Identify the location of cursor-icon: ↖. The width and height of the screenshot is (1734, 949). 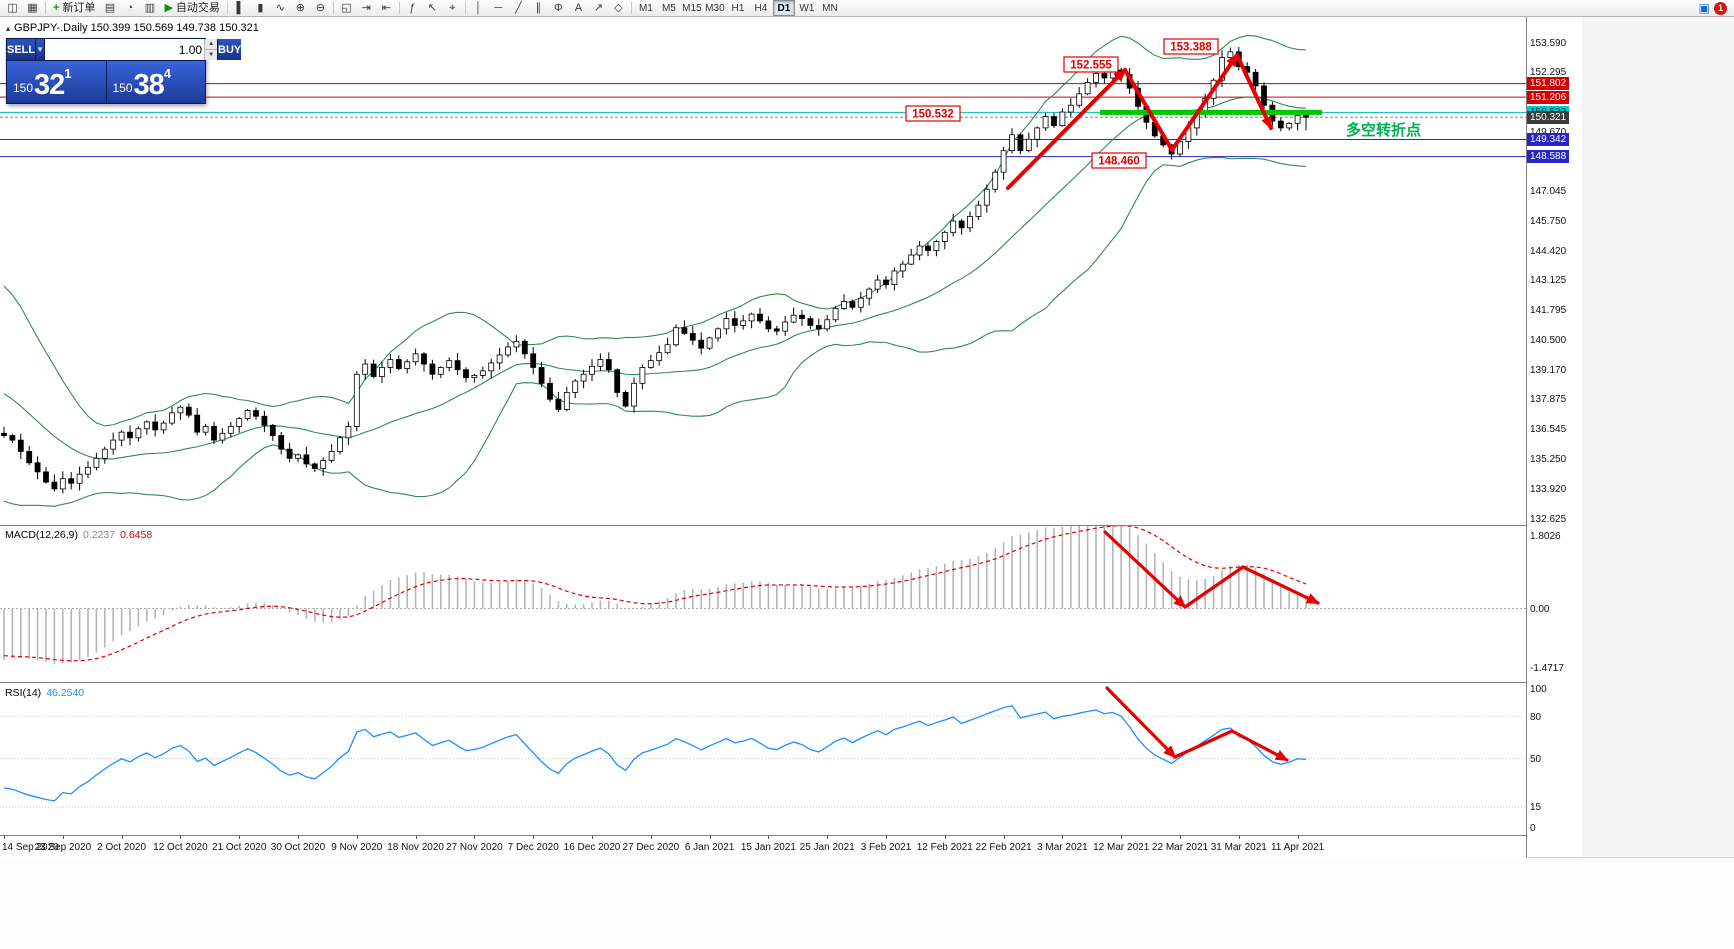
(432, 7).